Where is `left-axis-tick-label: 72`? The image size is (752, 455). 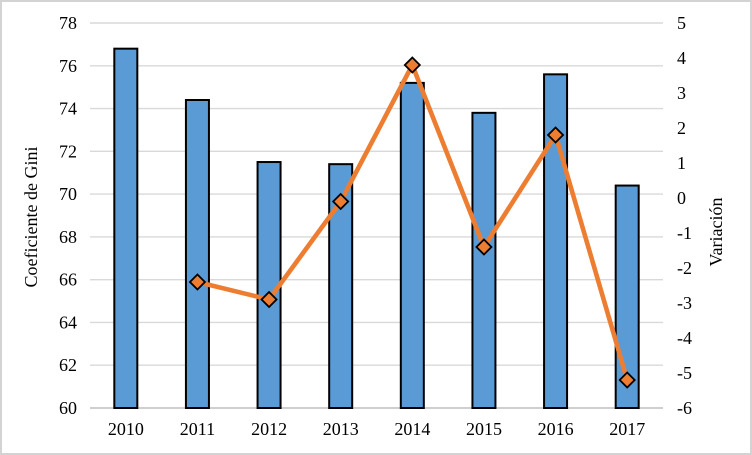 left-axis-tick-label: 72 is located at coordinates (68, 151).